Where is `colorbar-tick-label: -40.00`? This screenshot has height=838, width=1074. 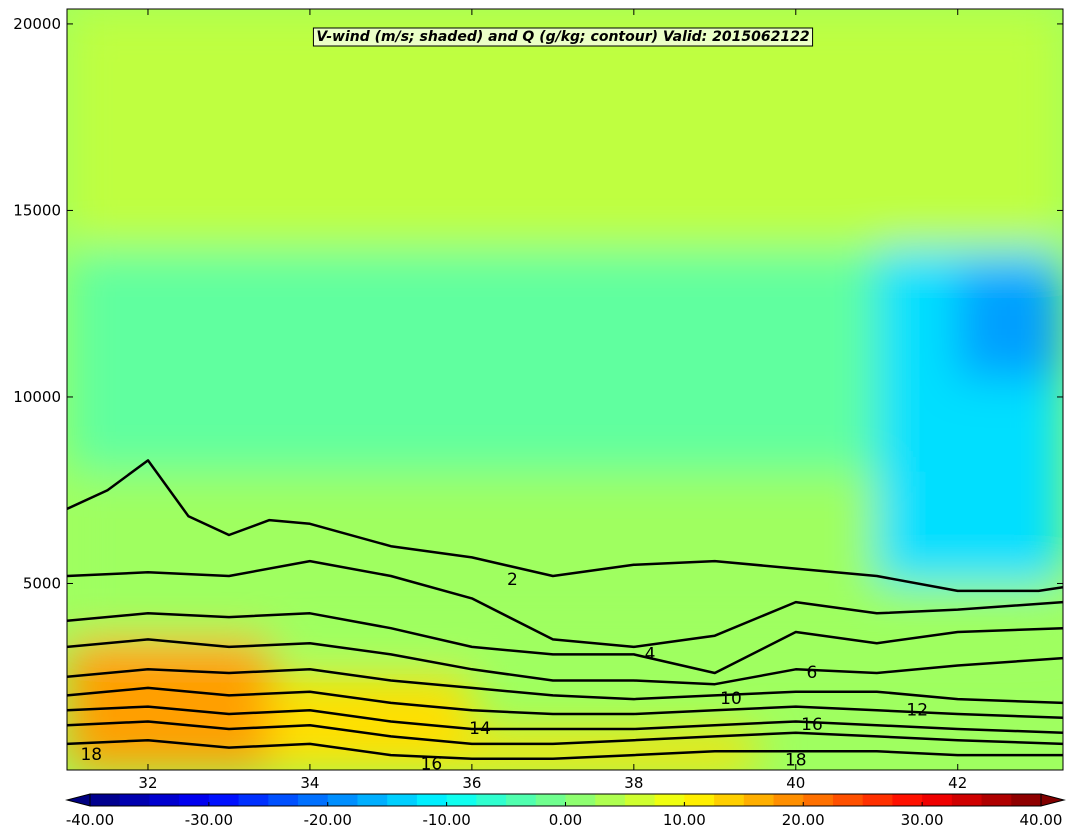 colorbar-tick-label: -40.00 is located at coordinates (90, 820).